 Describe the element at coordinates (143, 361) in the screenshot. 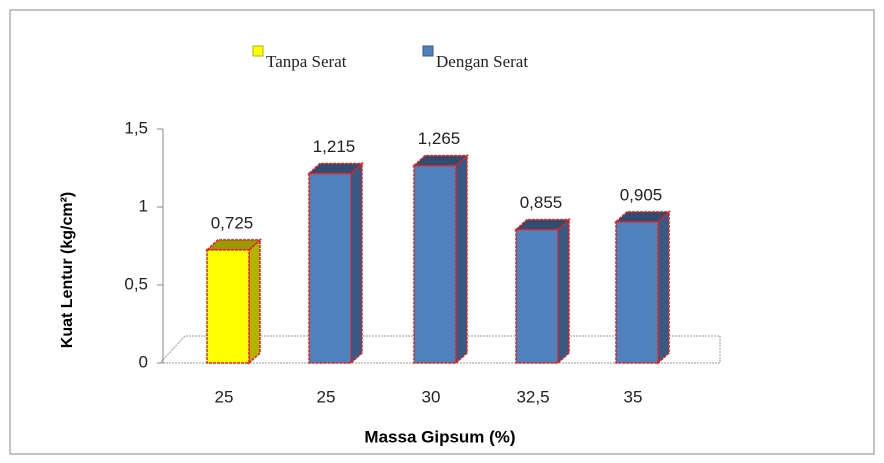

I see `y-tick-label: 0` at that location.